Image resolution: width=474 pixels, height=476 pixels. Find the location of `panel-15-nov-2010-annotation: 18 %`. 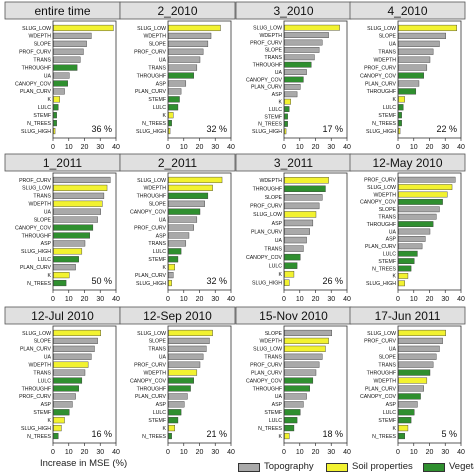

panel-15-nov-2010-annotation: 18 % is located at coordinates (332, 434).